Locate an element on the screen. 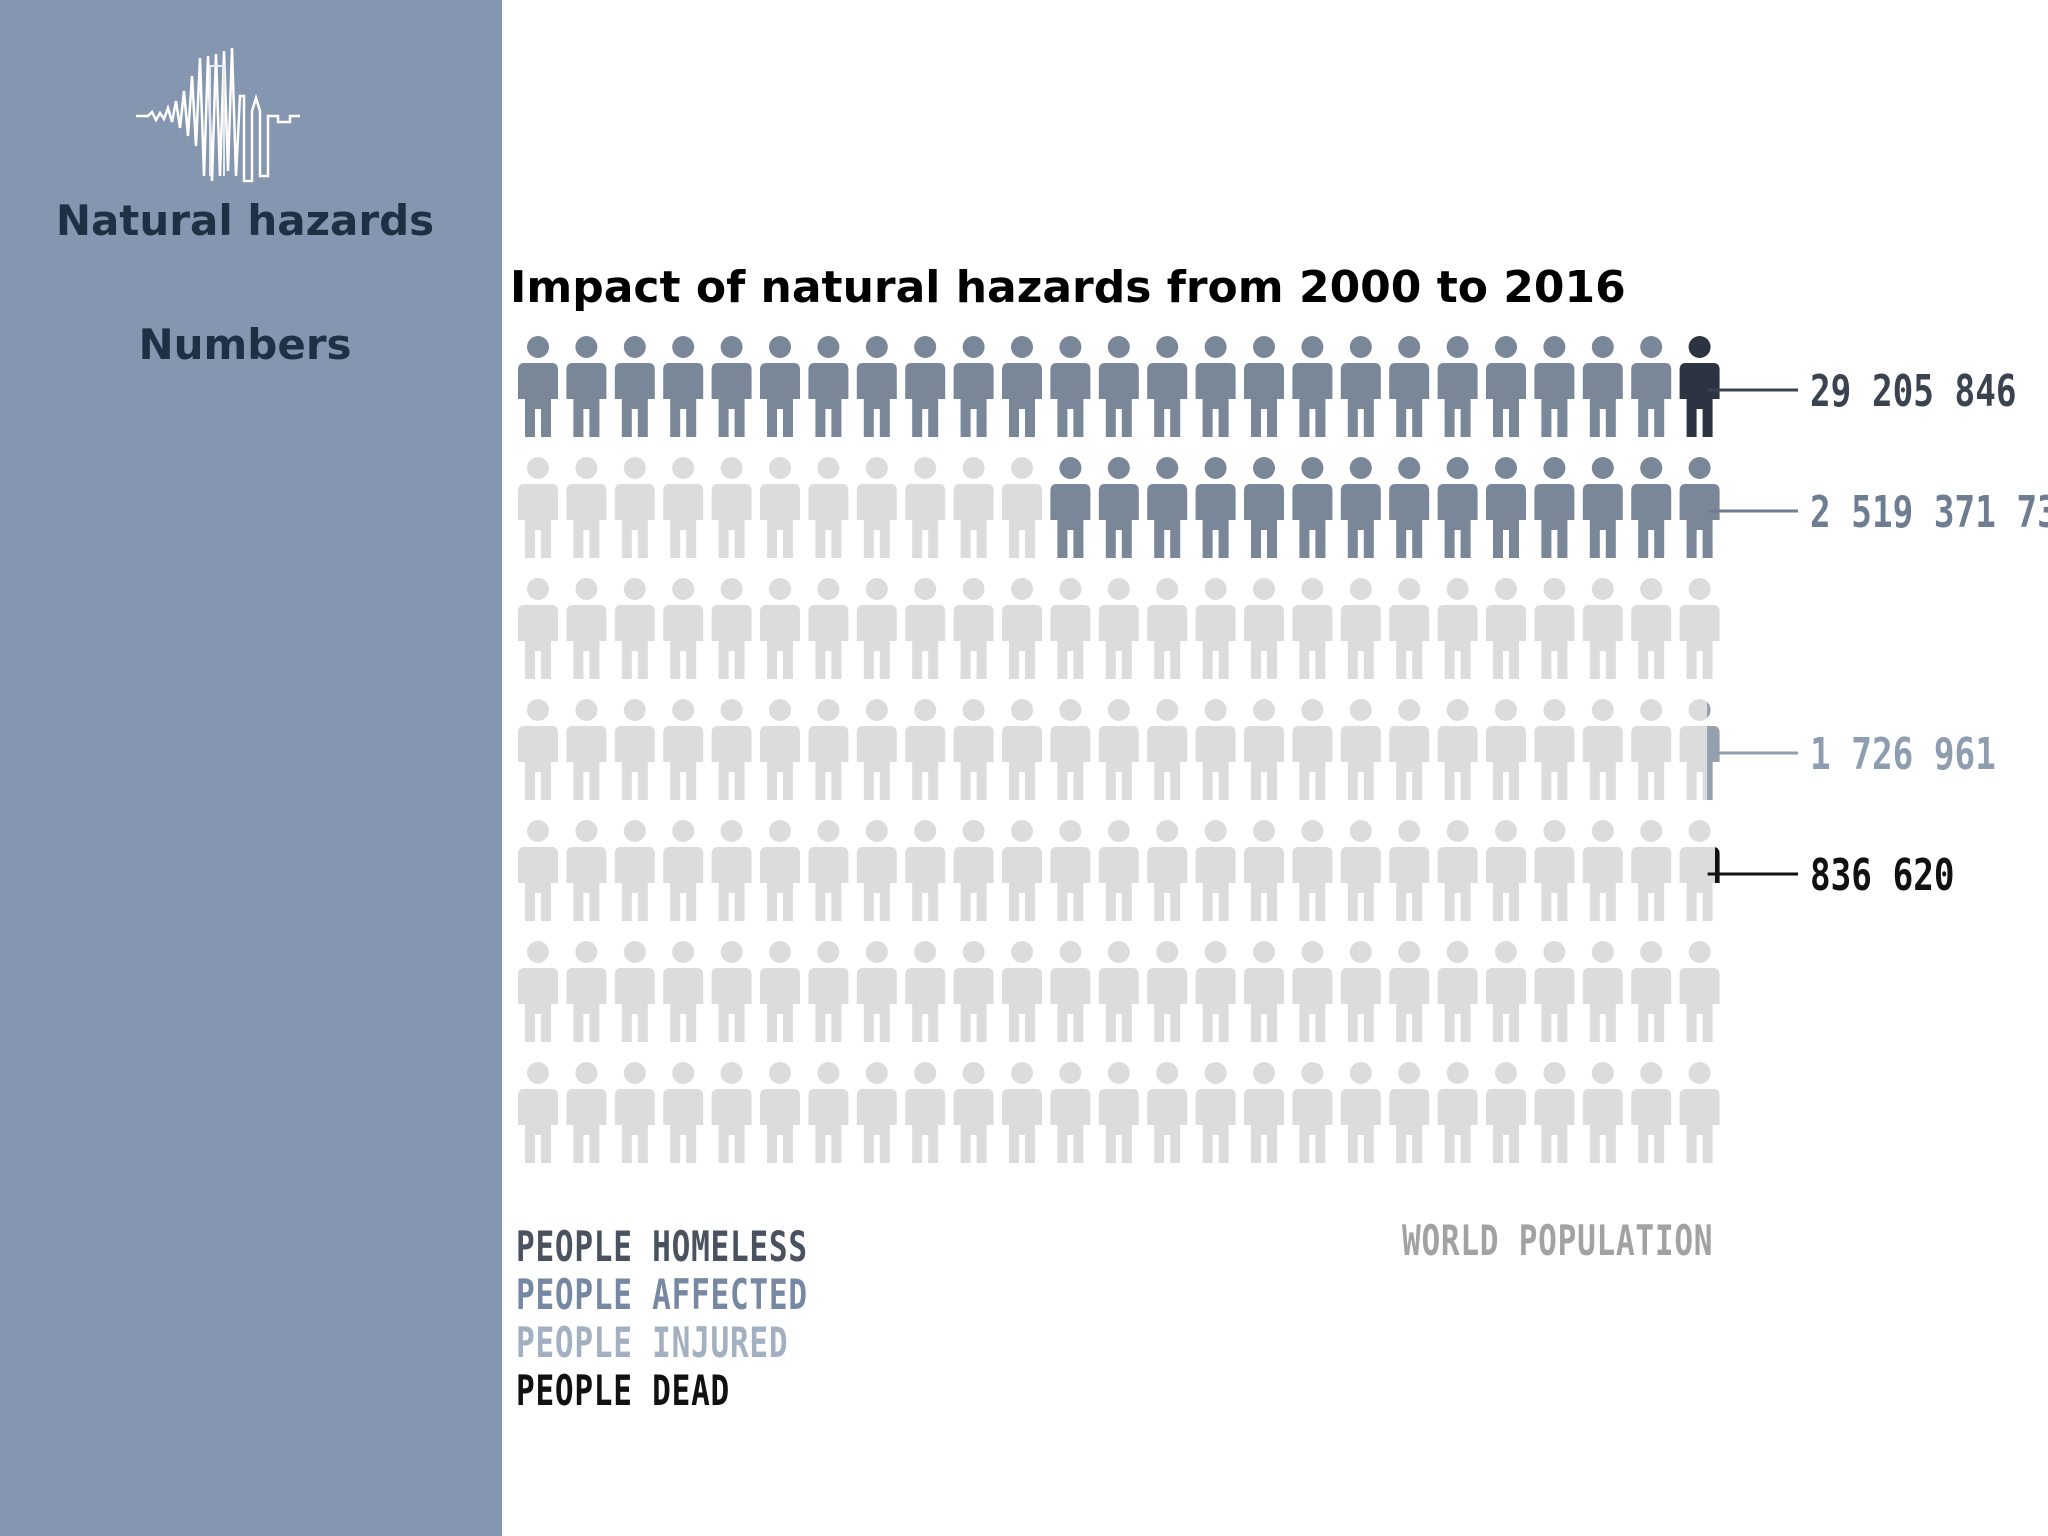 The image size is (2048, 1536). injured-partial-icon is located at coordinates (1713, 750).